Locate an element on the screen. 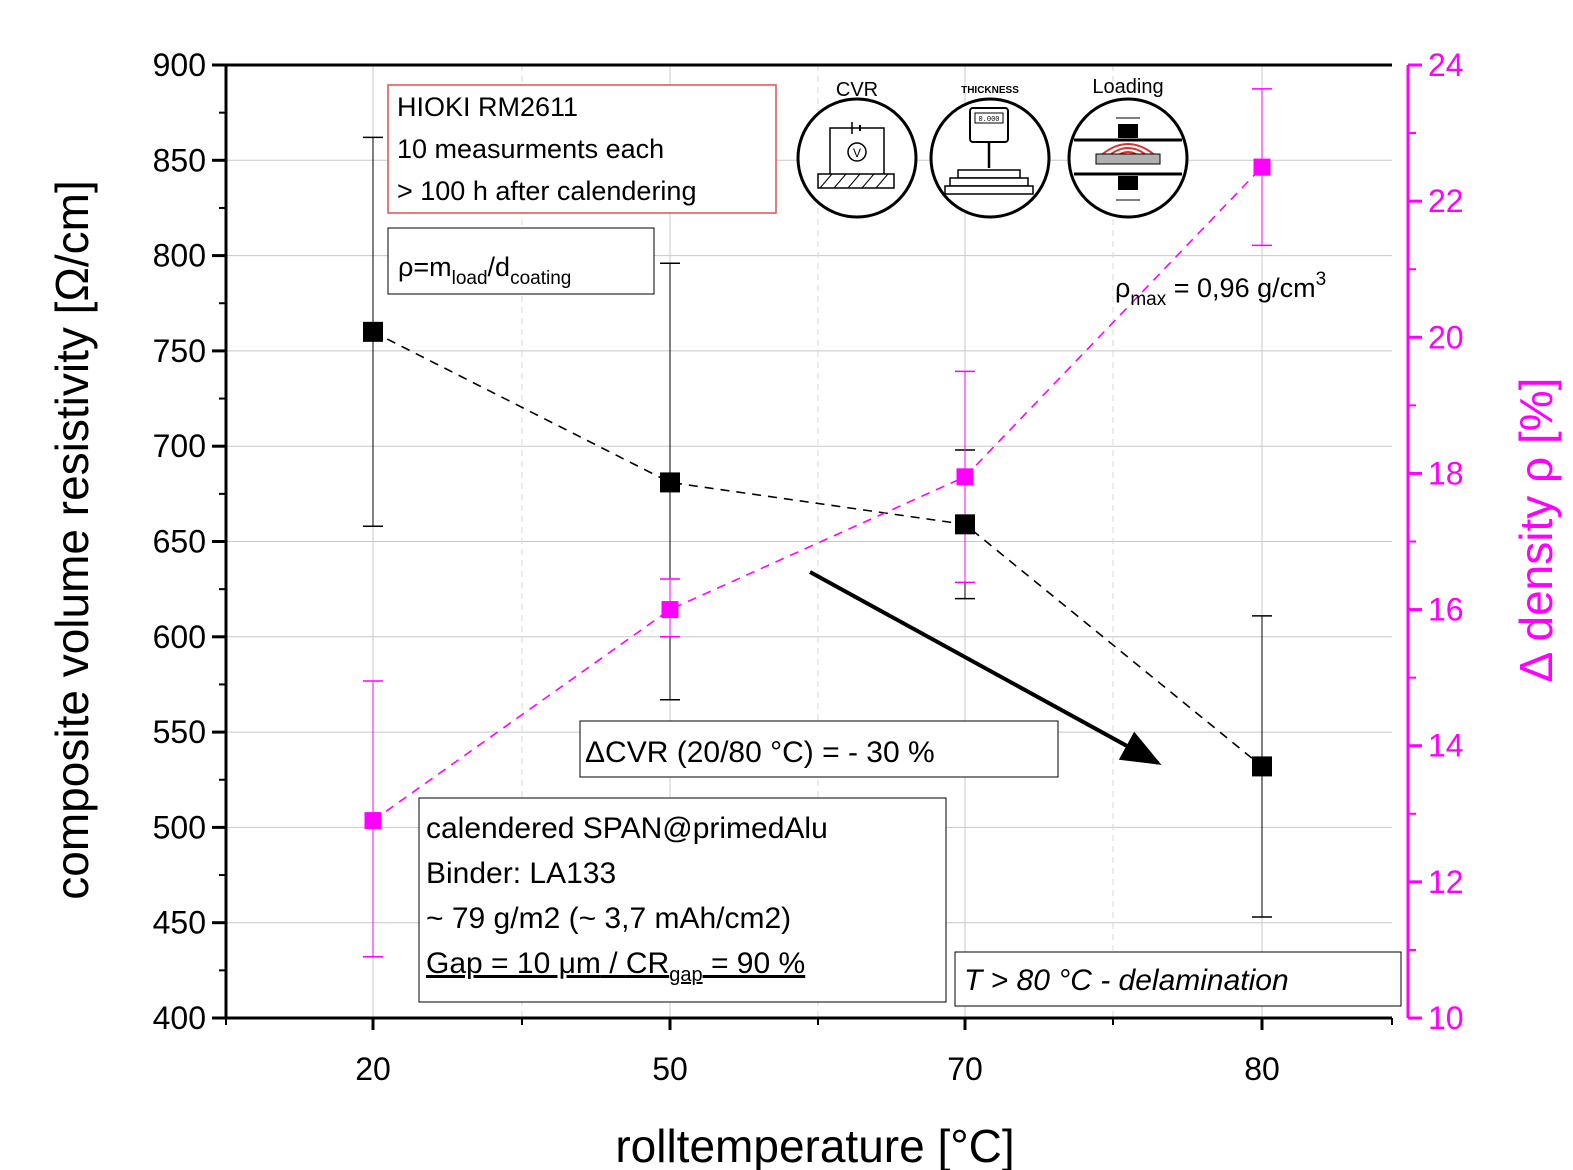 The width and height of the screenshot is (1573, 1170). cr-sub: gap is located at coordinates (685, 975).